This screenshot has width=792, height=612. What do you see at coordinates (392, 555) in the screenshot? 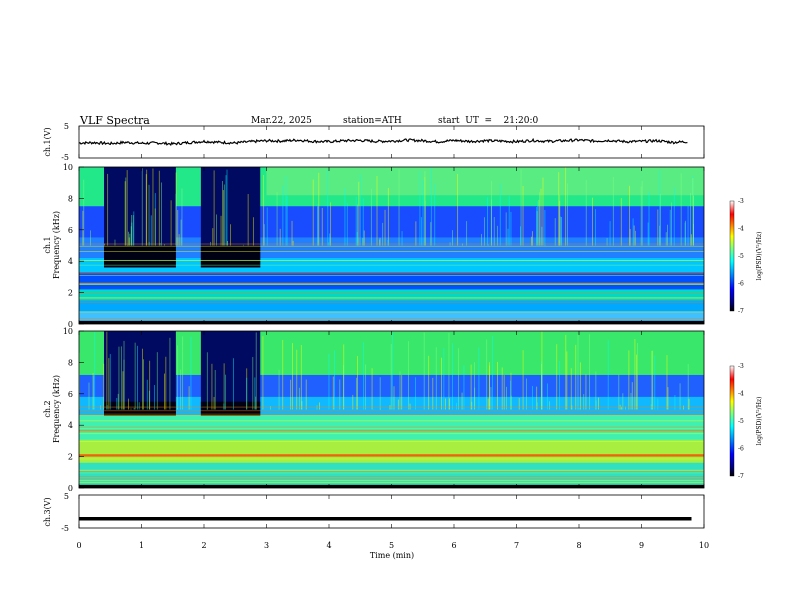
I see `x-axis-label: Time (min)` at bounding box center [392, 555].